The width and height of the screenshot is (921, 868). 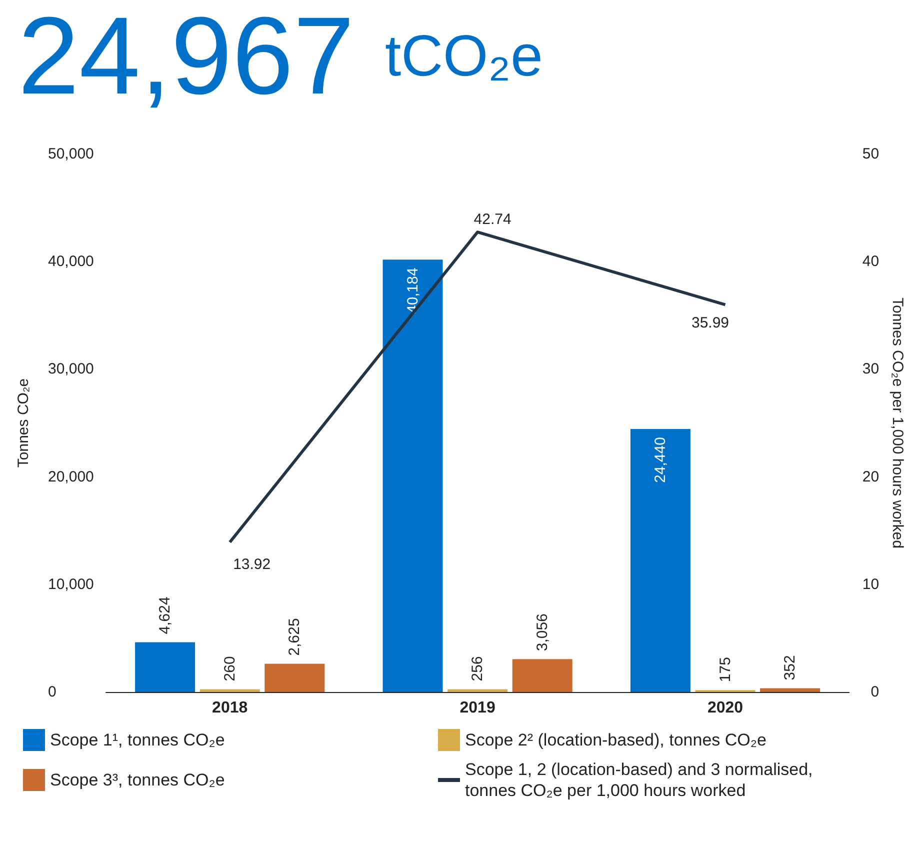 I want to click on y-tick-label: 40,000, so click(x=71, y=261).